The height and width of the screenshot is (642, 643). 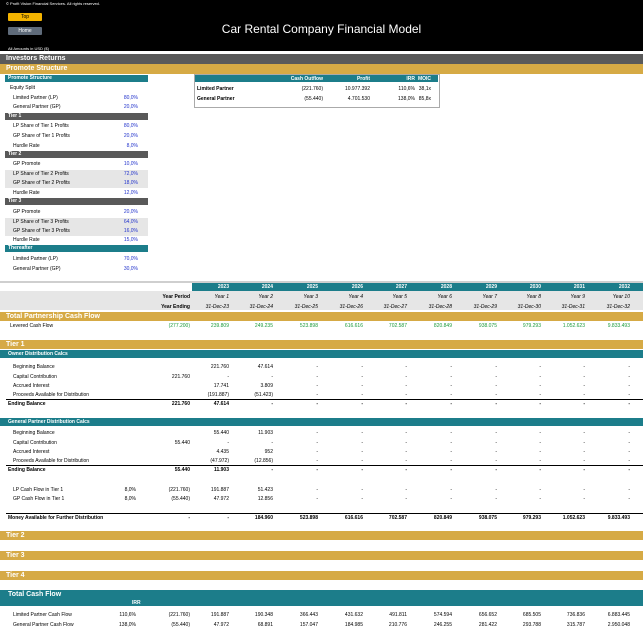 I want to click on row-value: 184.960, so click(x=263, y=518).